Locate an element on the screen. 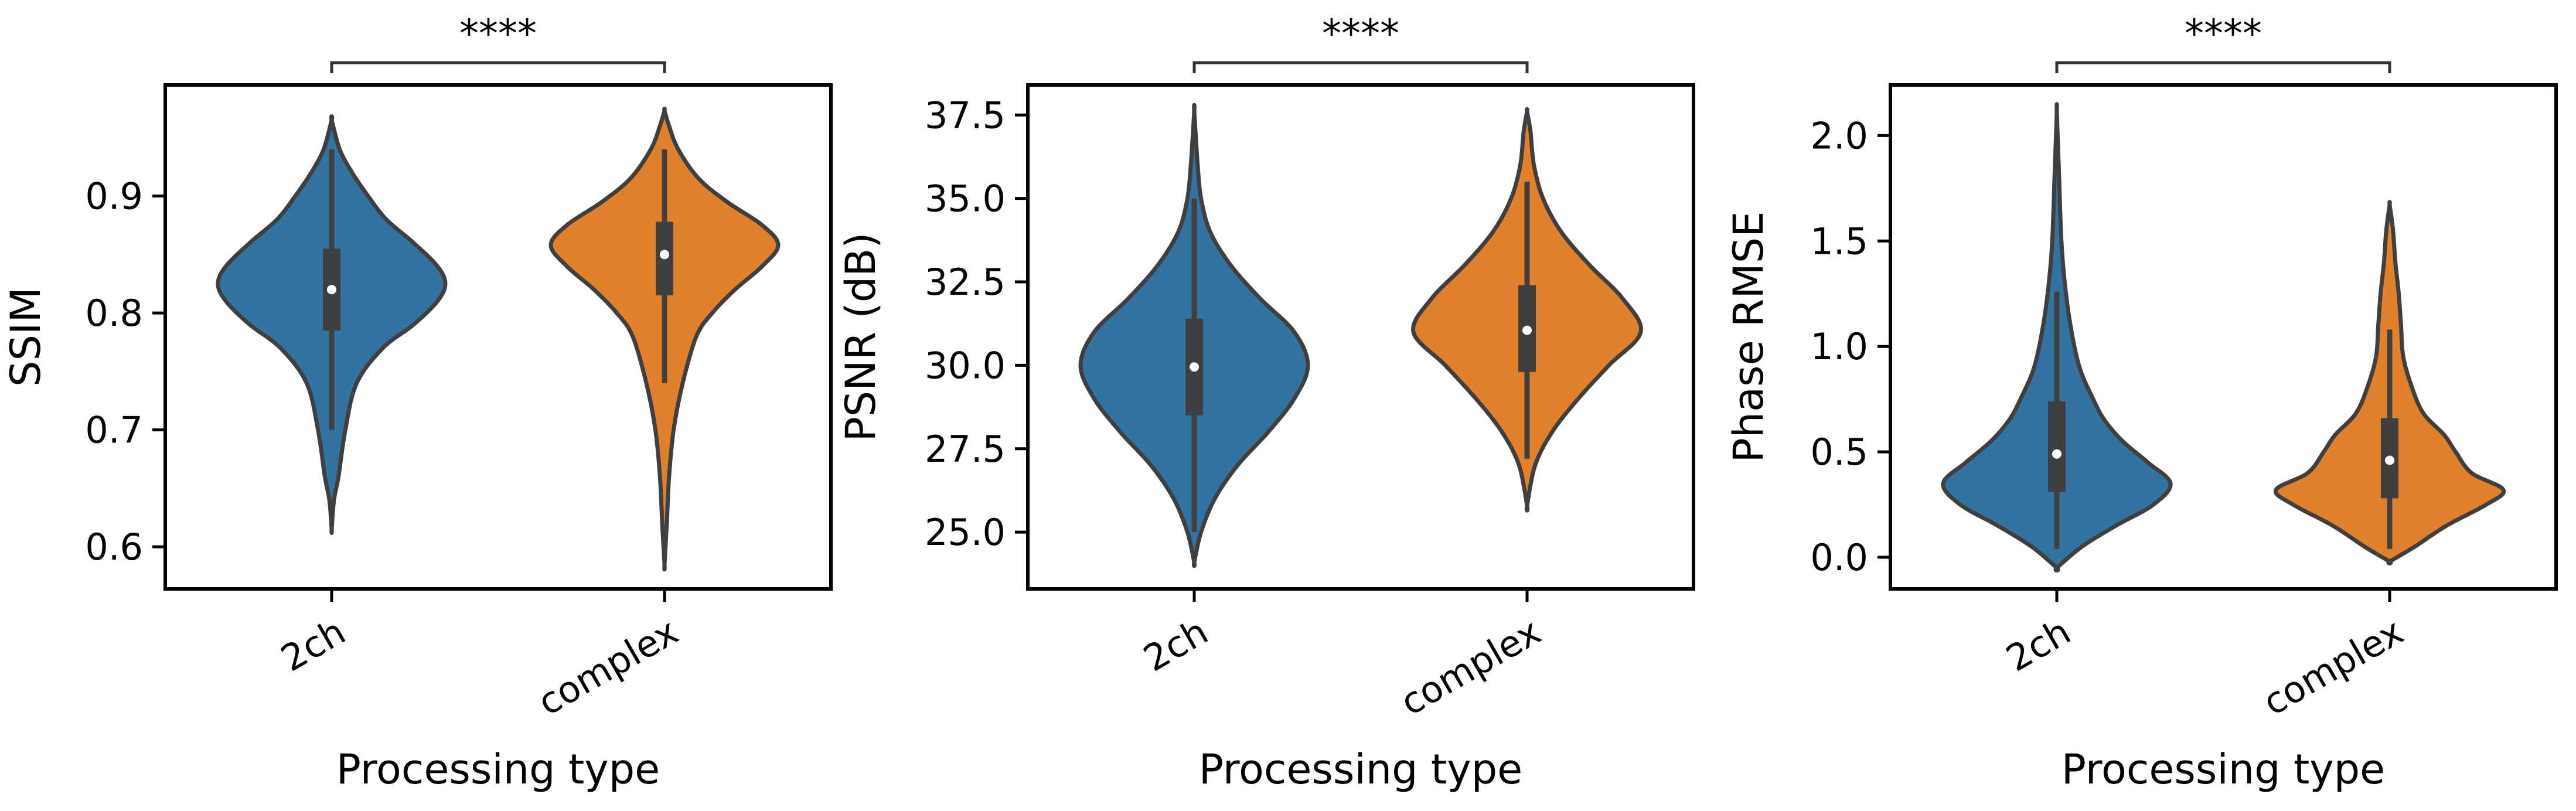 The height and width of the screenshot is (811, 2576). iqr-box-2ch is located at coordinates (2057, 446).